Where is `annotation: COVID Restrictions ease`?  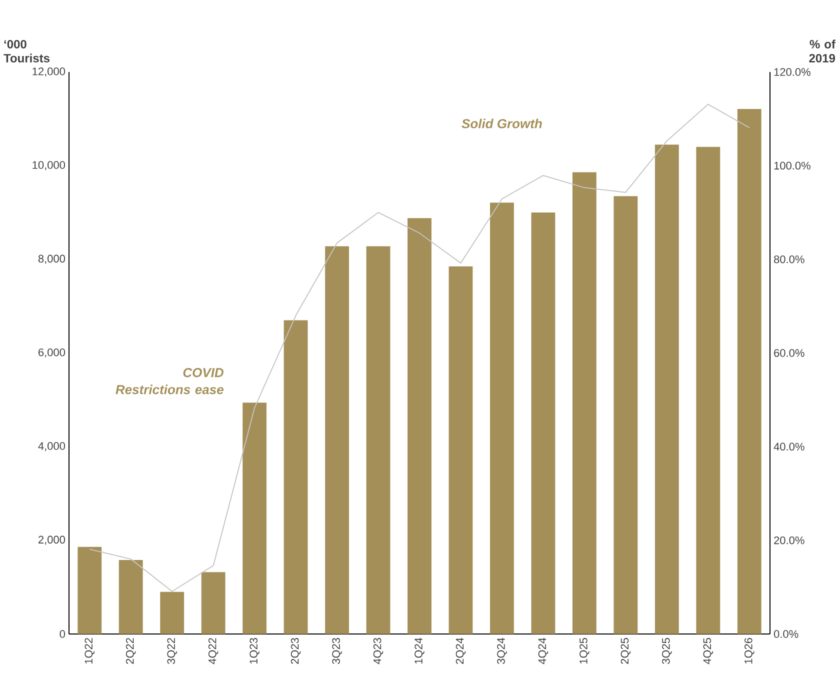
annotation: COVID Restrictions ease is located at coordinates (170, 381).